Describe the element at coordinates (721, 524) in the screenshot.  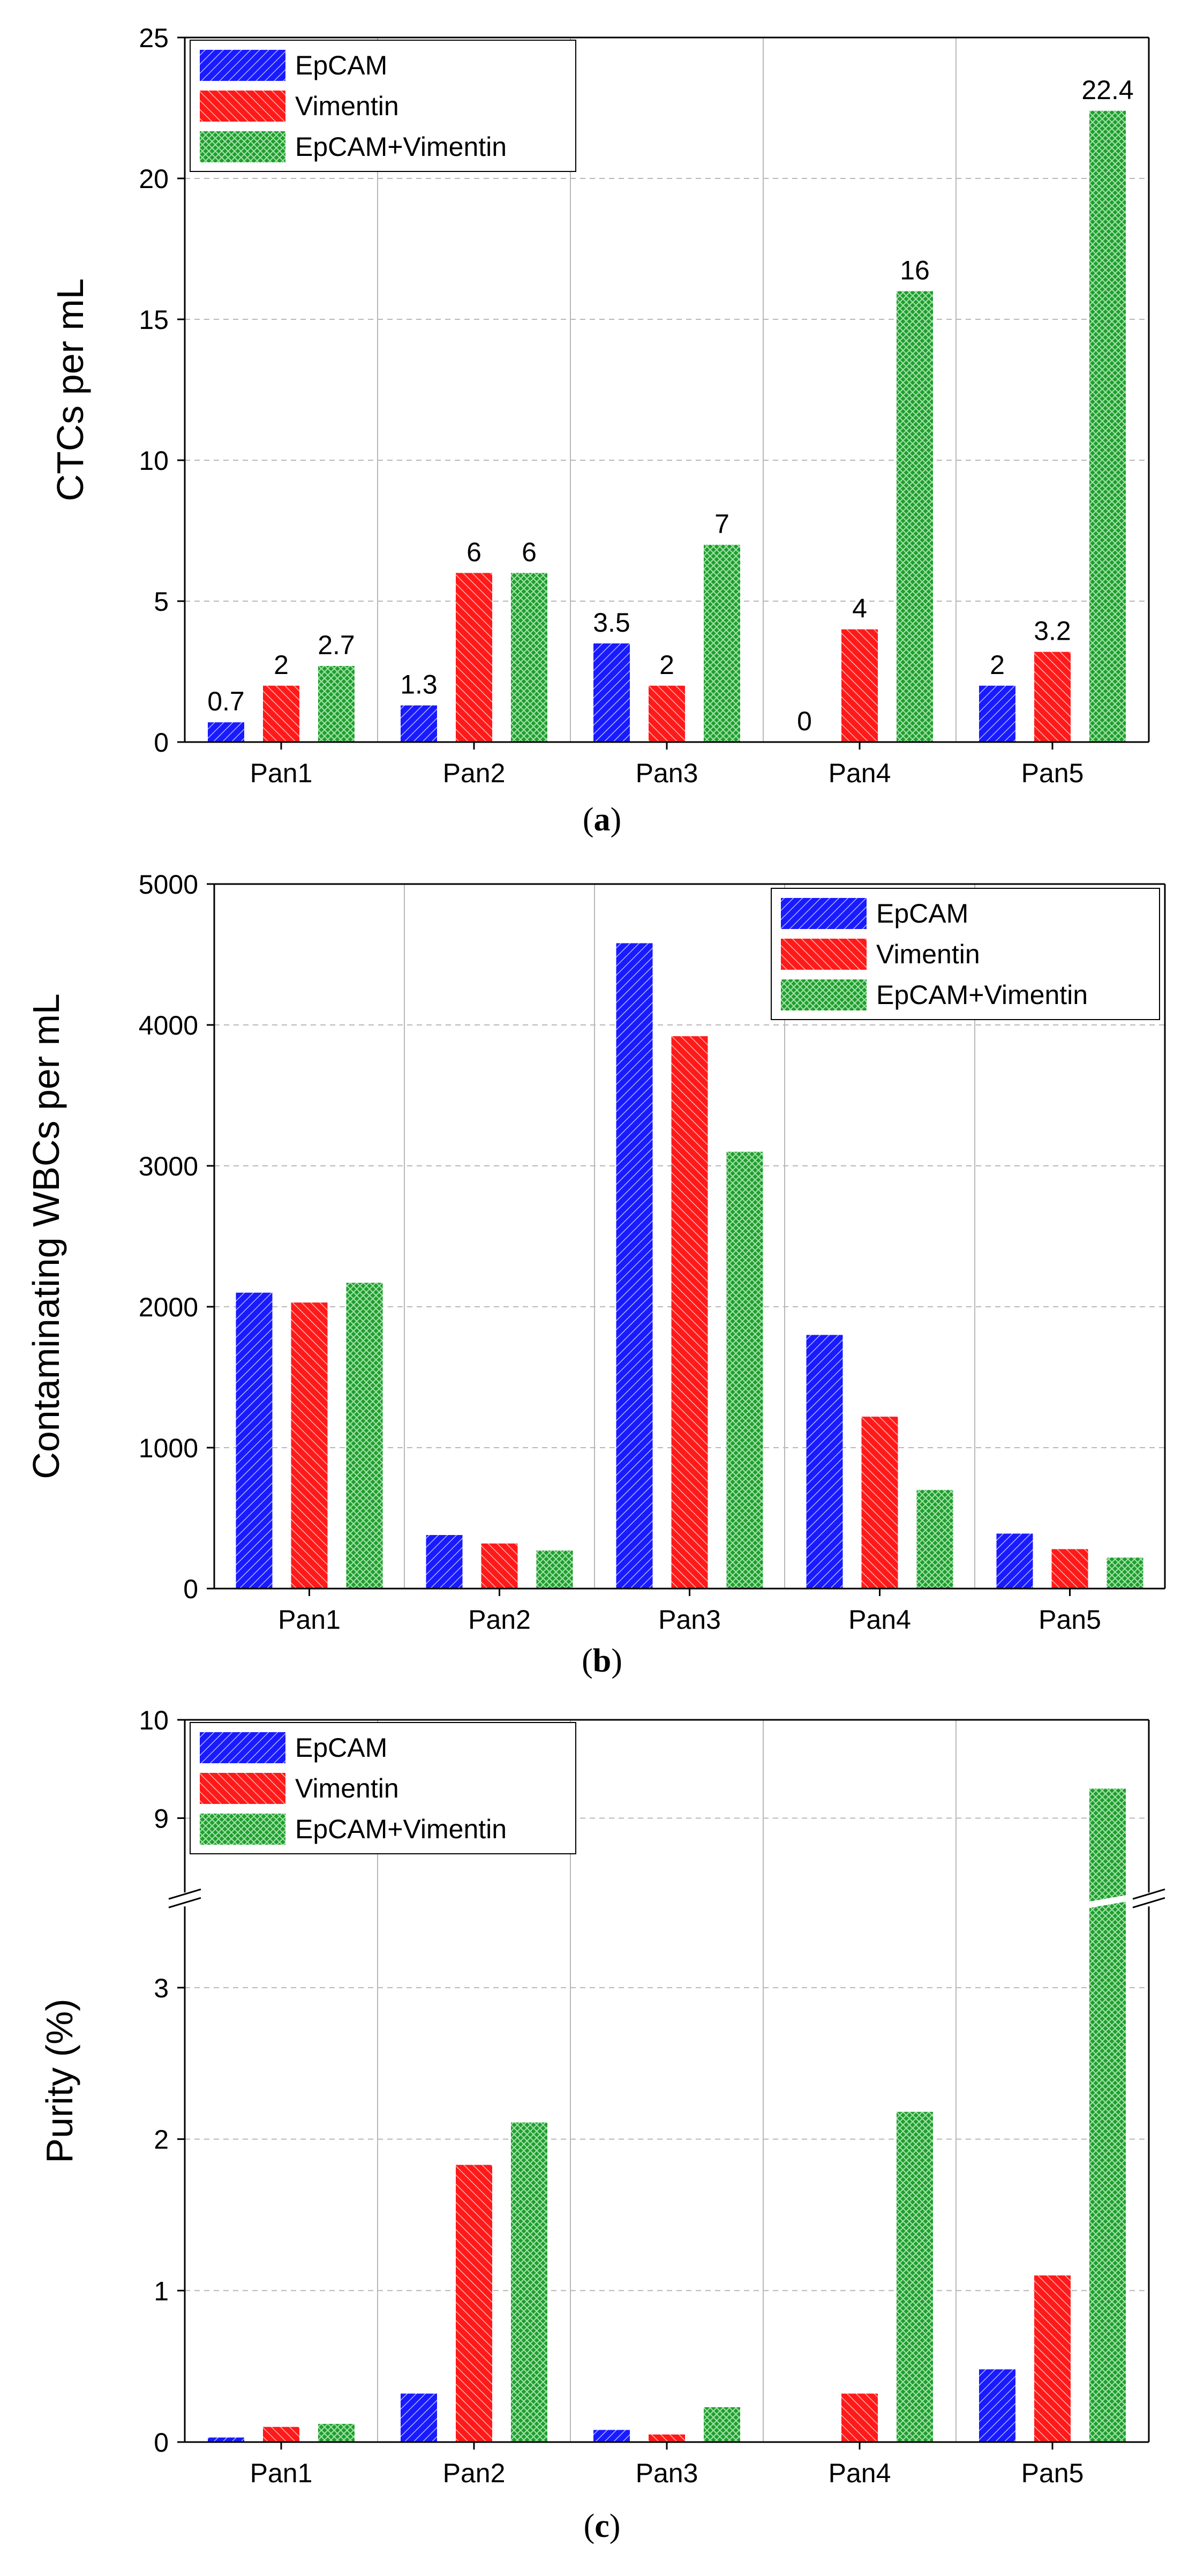
I see `data-label-epcam-vimentin-pan3: 7` at that location.